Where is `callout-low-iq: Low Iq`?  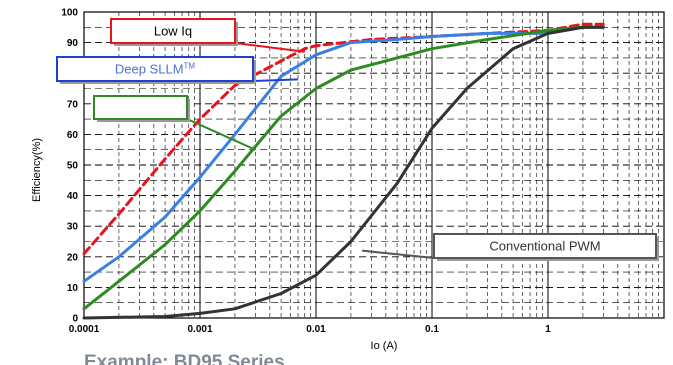 callout-low-iq: Low Iq is located at coordinates (207, 35).